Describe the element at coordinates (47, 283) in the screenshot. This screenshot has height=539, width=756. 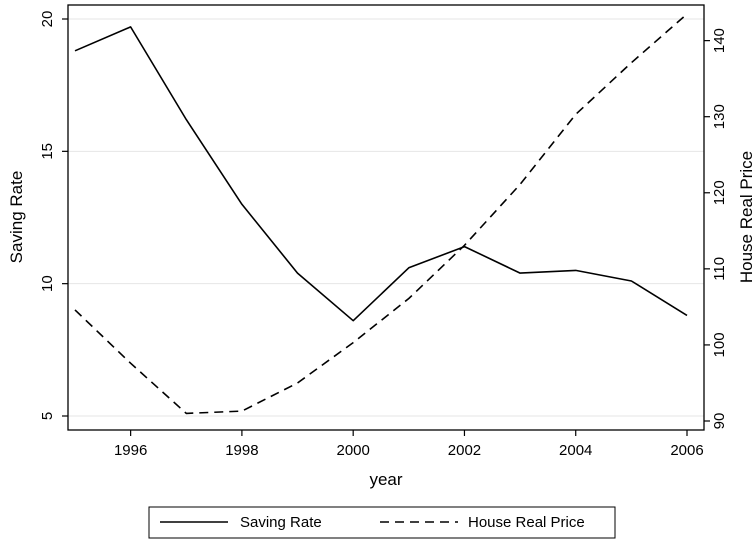
I see `left-tick-label-10: 10` at that location.